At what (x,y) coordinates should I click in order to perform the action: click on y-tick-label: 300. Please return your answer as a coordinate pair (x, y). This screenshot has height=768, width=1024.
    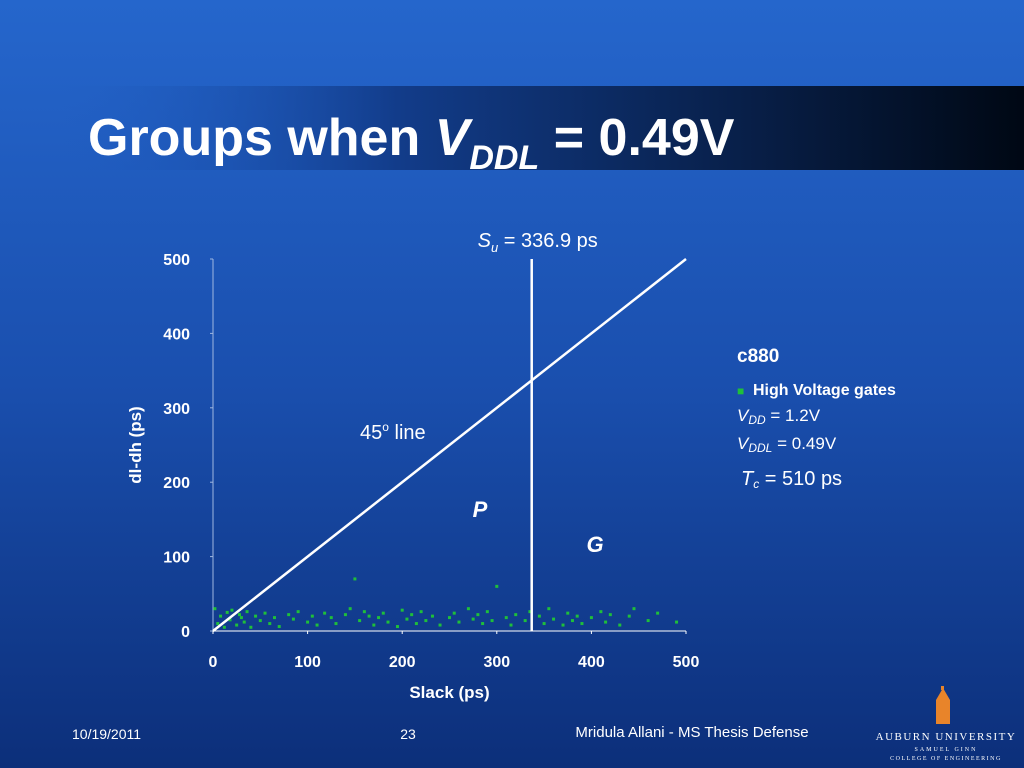
    Looking at the image, I should click on (176, 409).